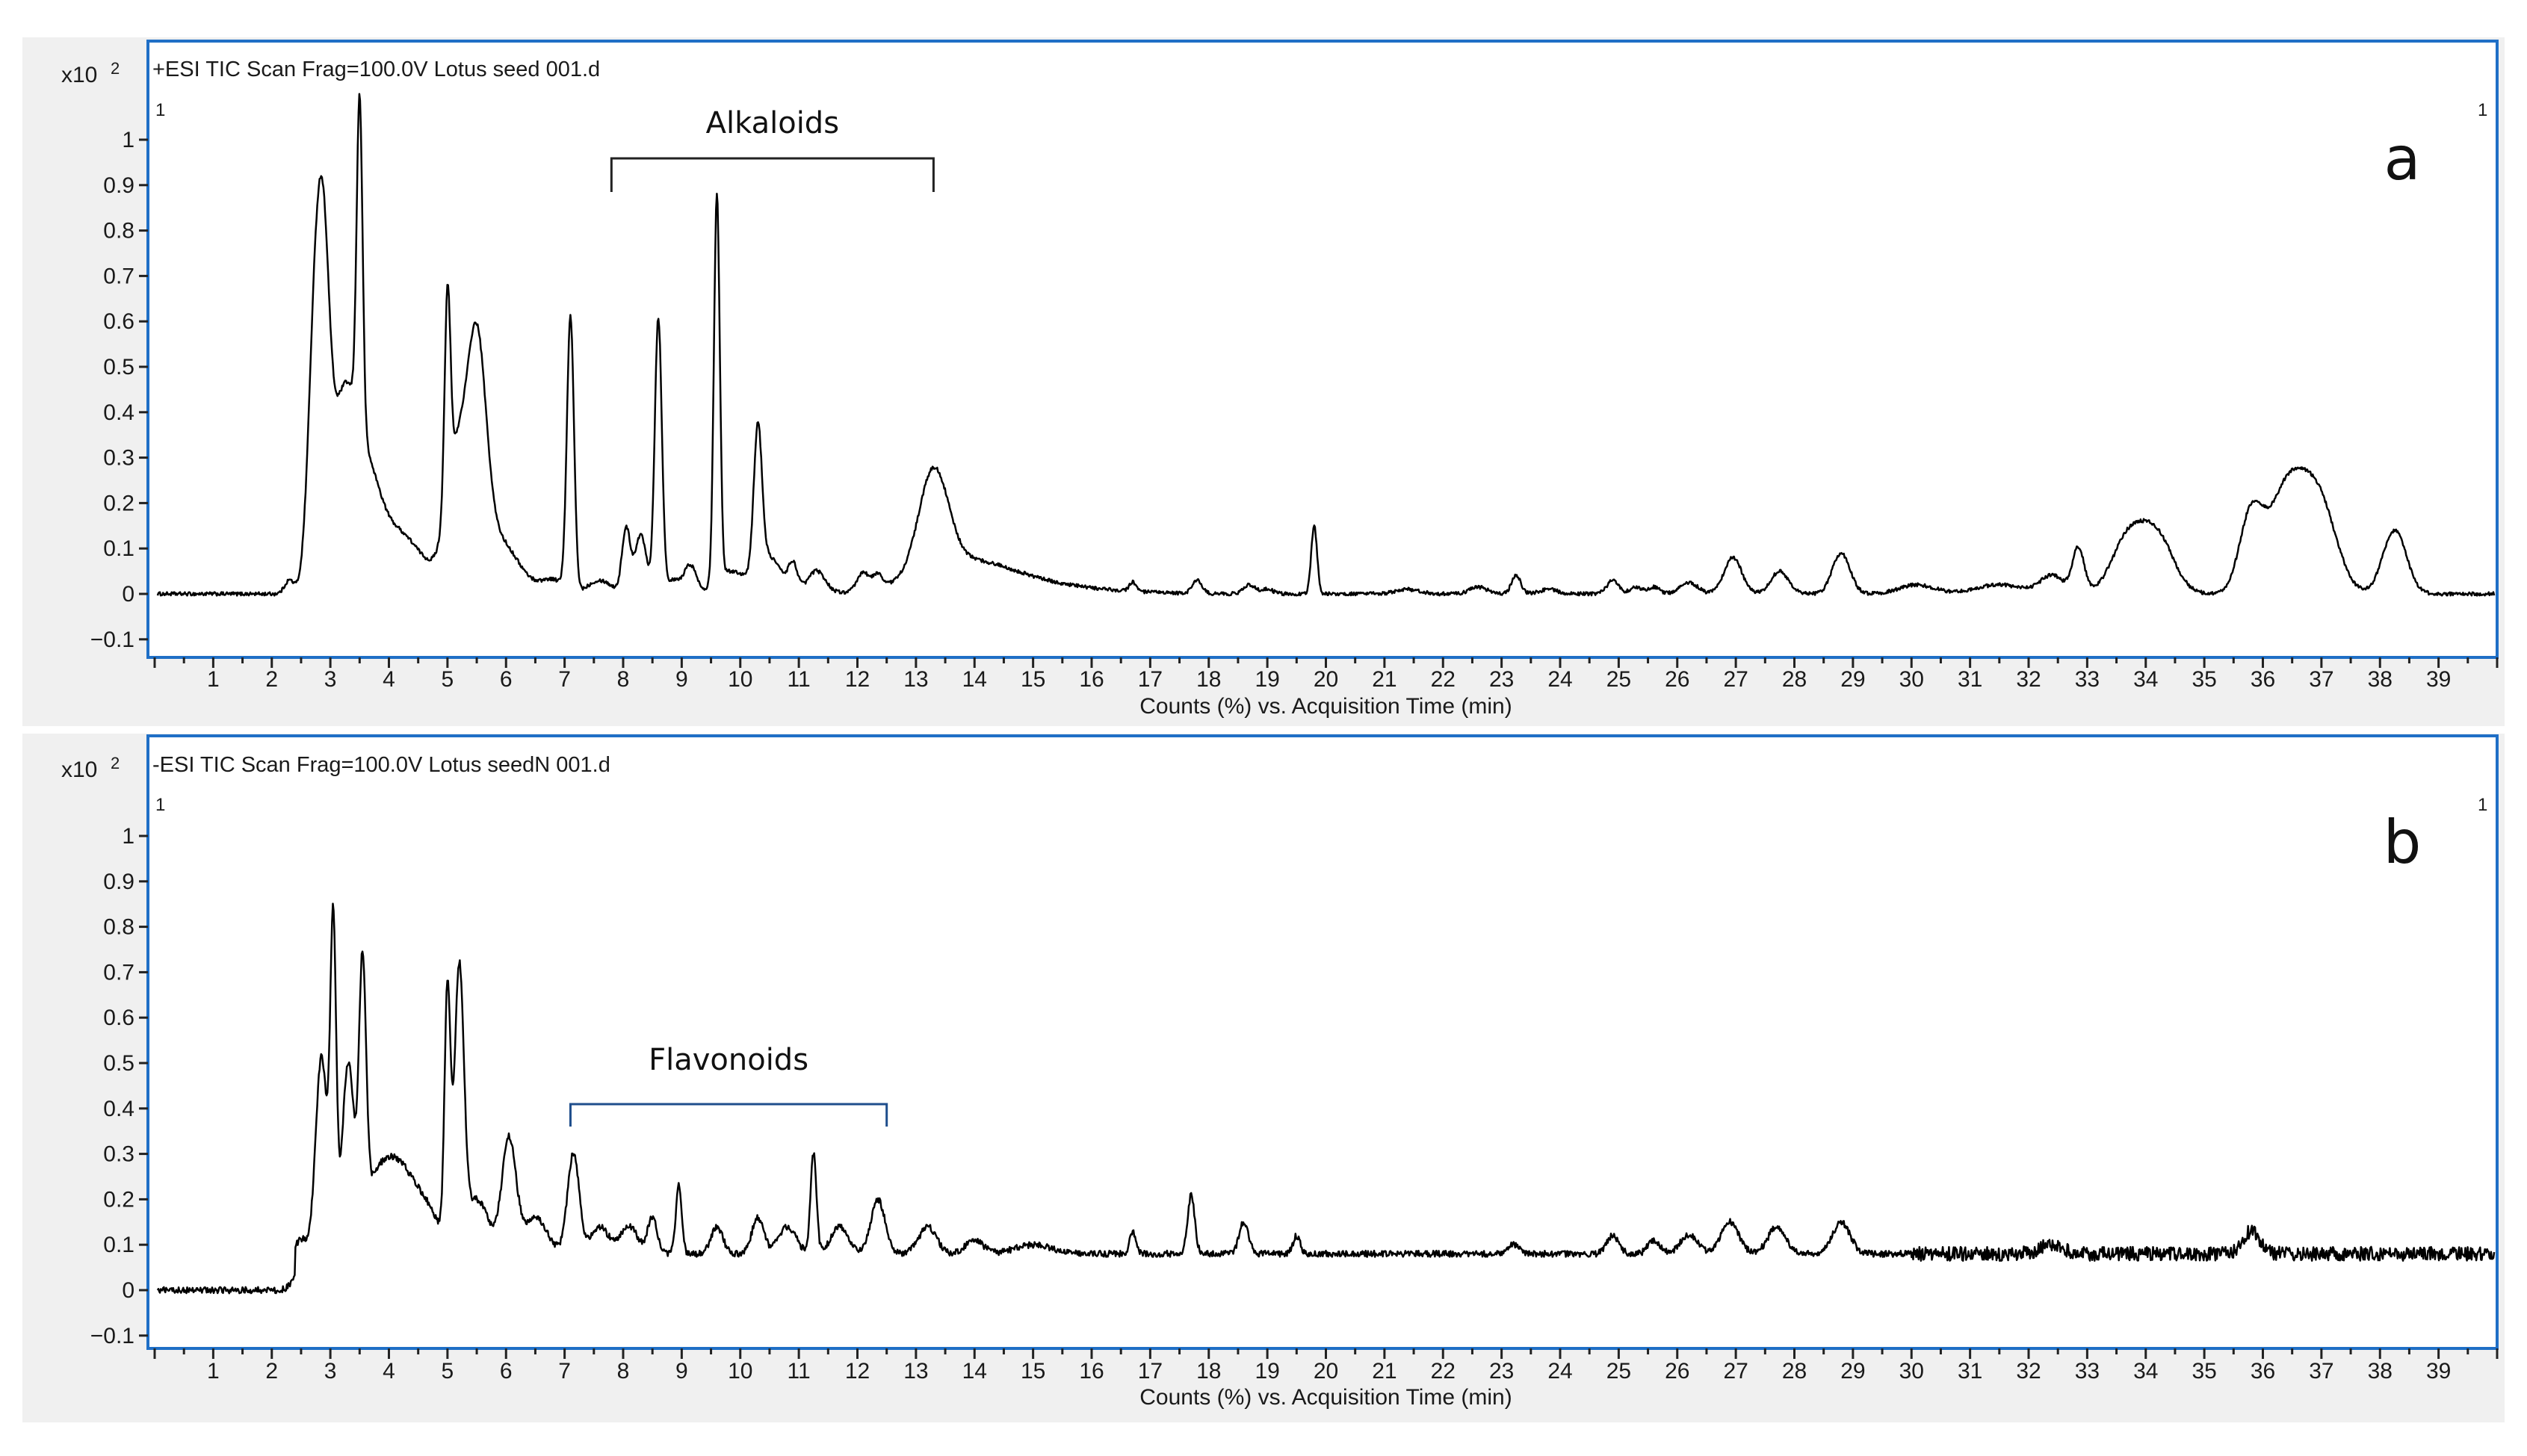  I want to click on x-tick-label: 19, so click(1267, 1371).